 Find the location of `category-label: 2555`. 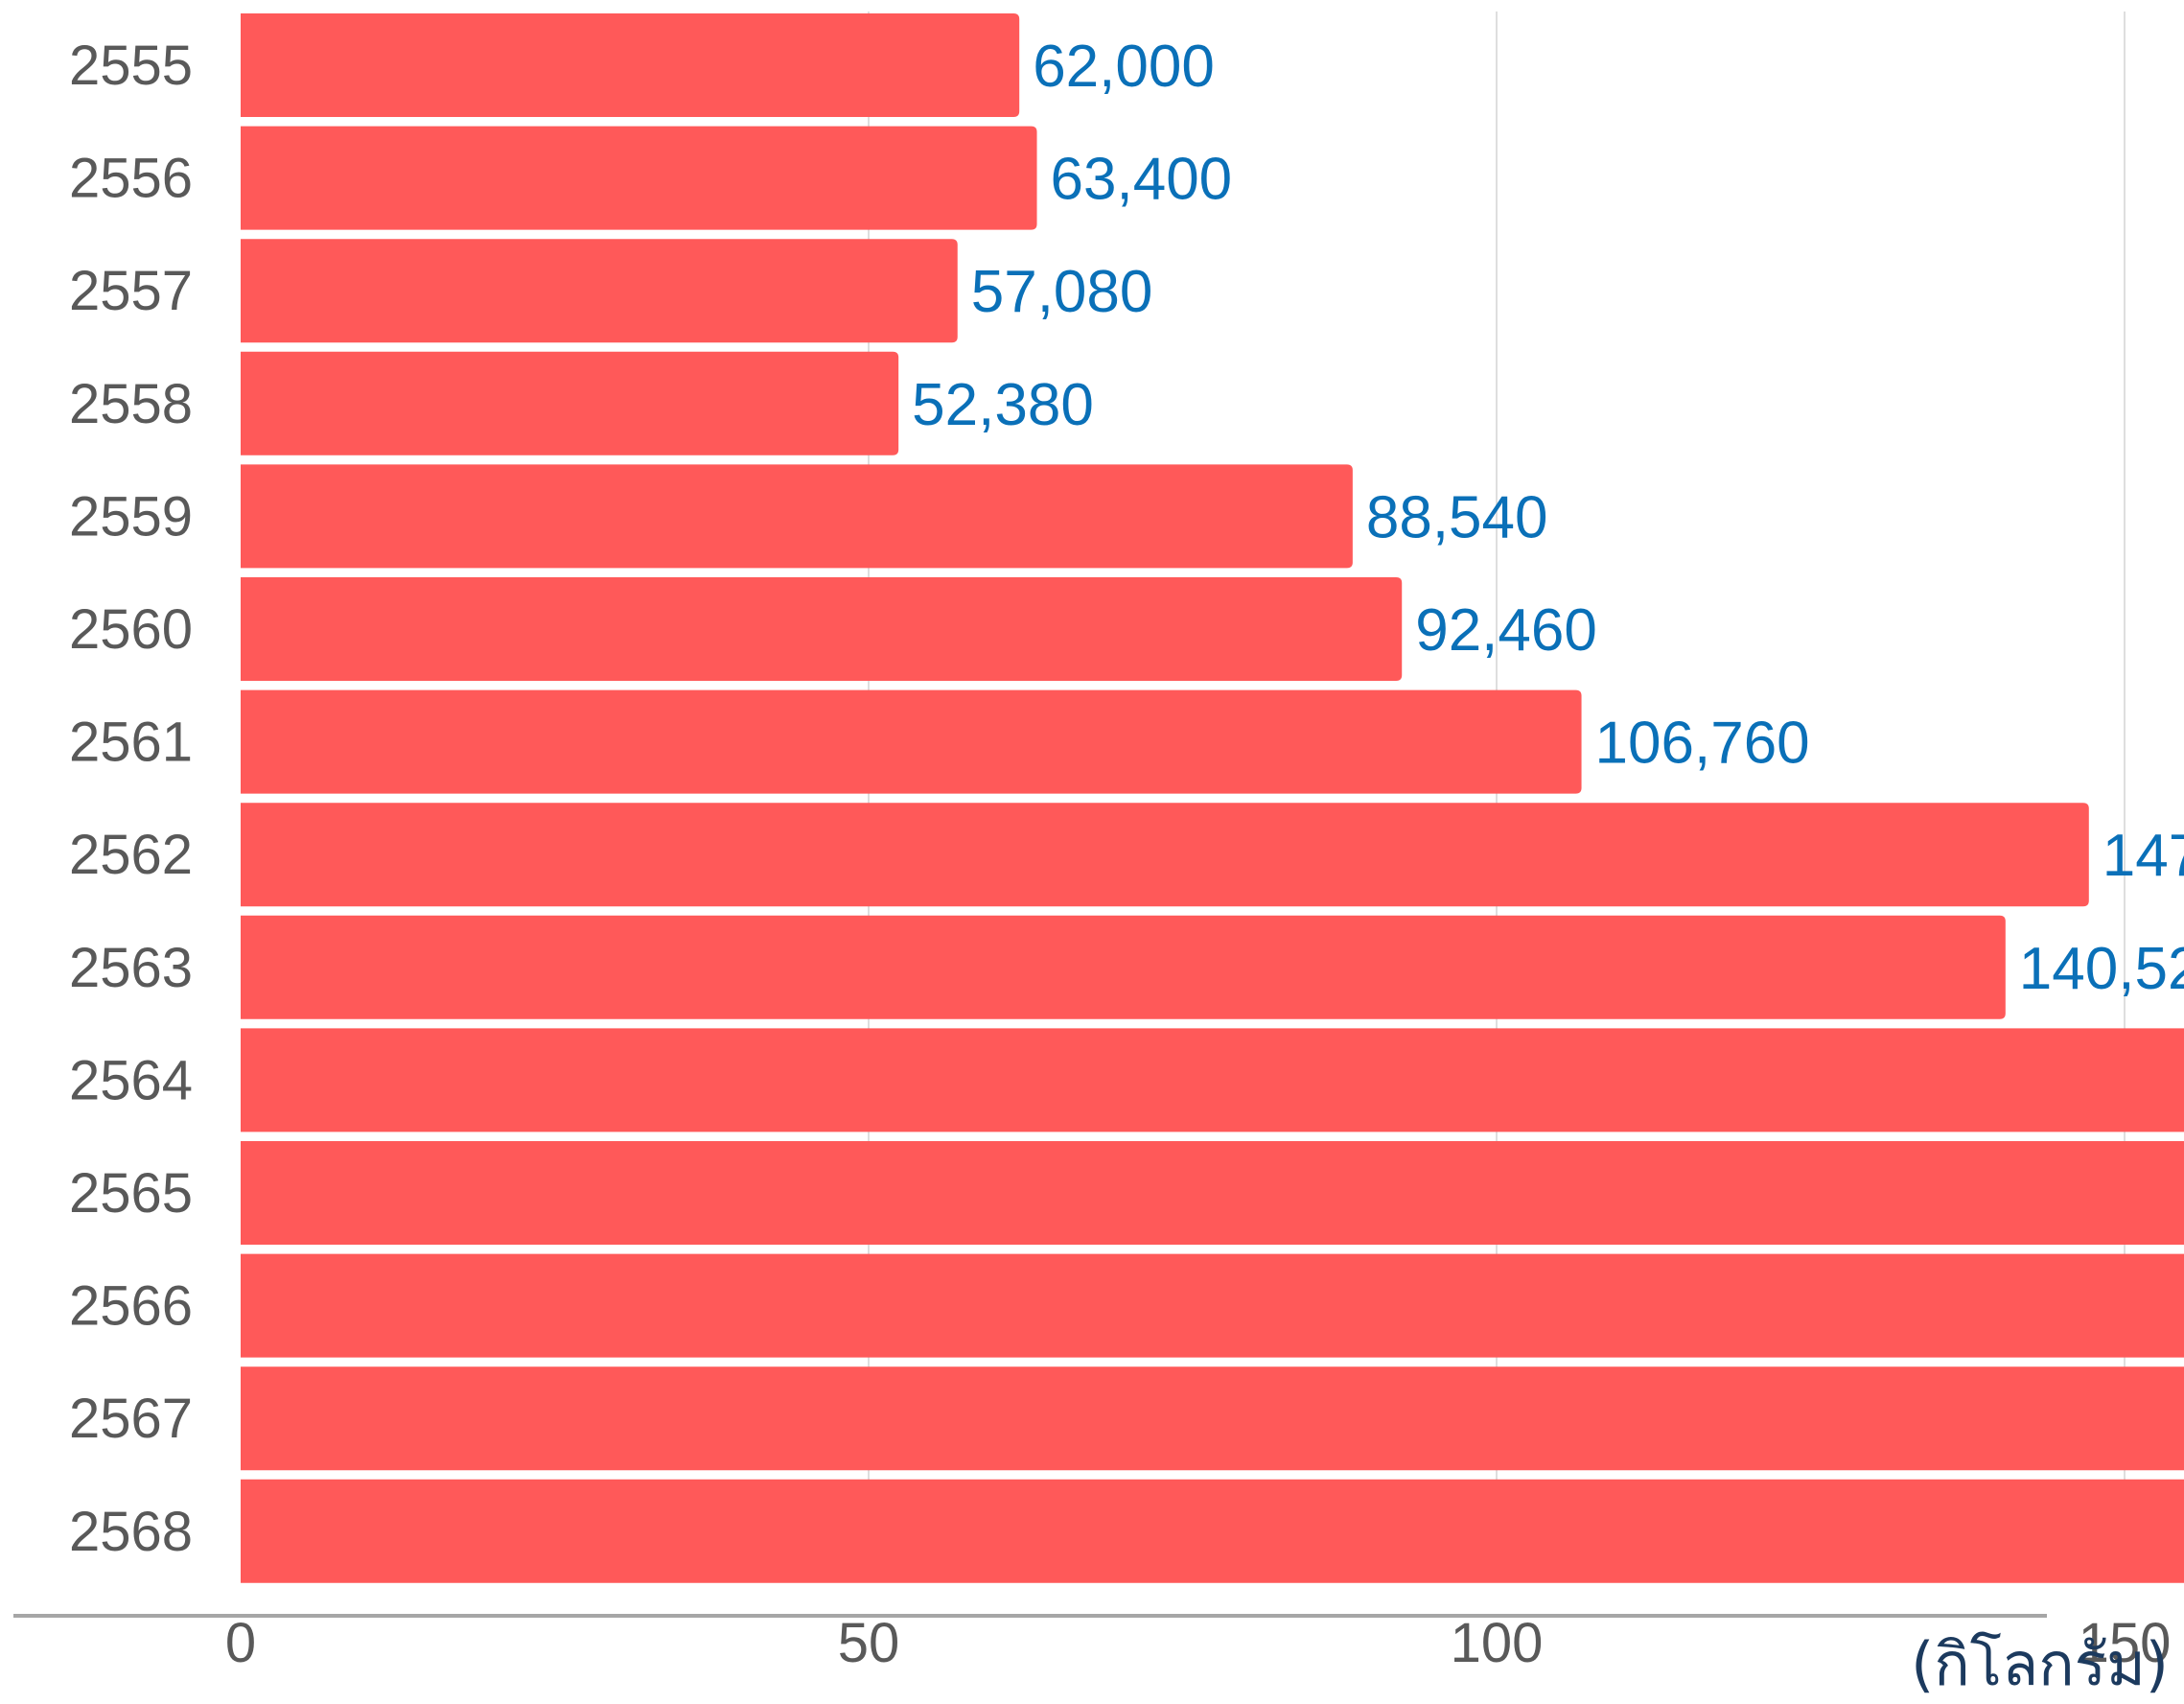

category-label: 2555 is located at coordinates (131, 66).